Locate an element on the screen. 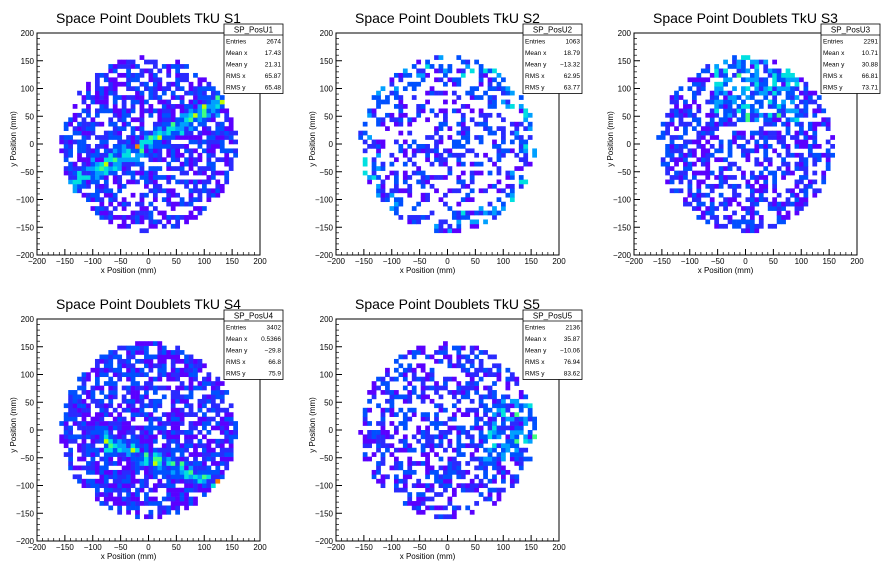 The width and height of the screenshot is (896, 577). stats-key: RMS y is located at coordinates (535, 88).